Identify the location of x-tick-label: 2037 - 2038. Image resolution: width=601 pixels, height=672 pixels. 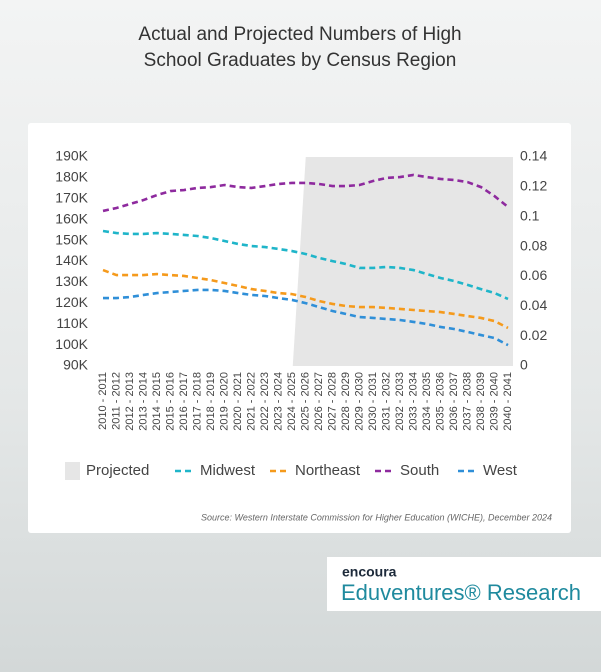
(467, 401).